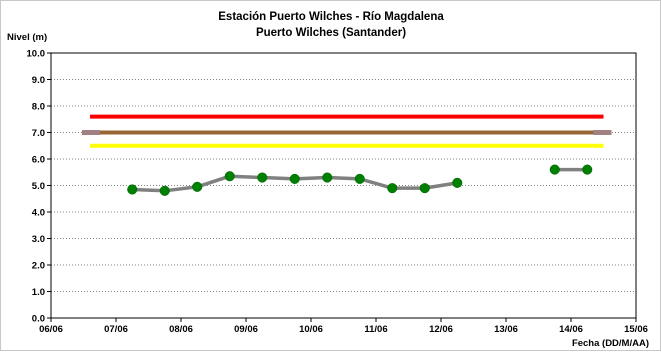  Describe the element at coordinates (441, 329) in the screenshot. I see `x-tick-label: 12/06` at that location.